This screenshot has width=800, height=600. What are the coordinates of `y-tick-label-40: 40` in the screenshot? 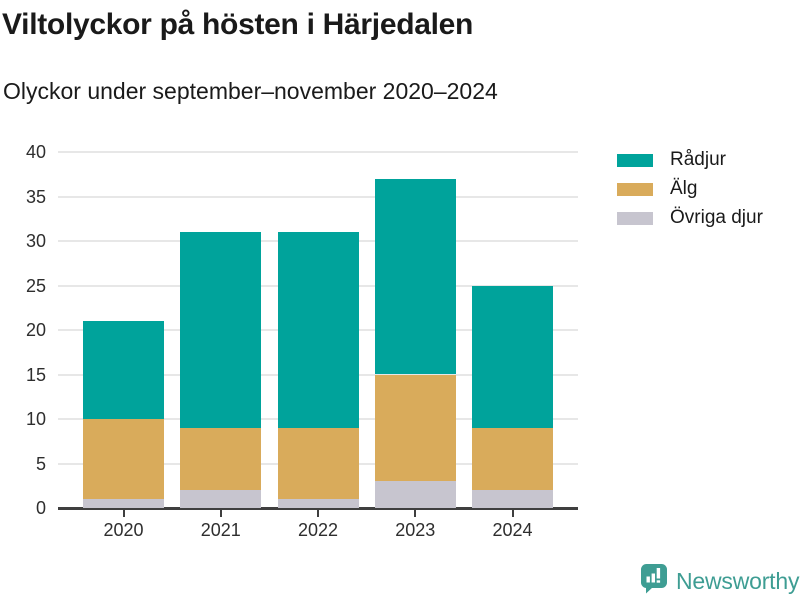 It's located at (35, 152).